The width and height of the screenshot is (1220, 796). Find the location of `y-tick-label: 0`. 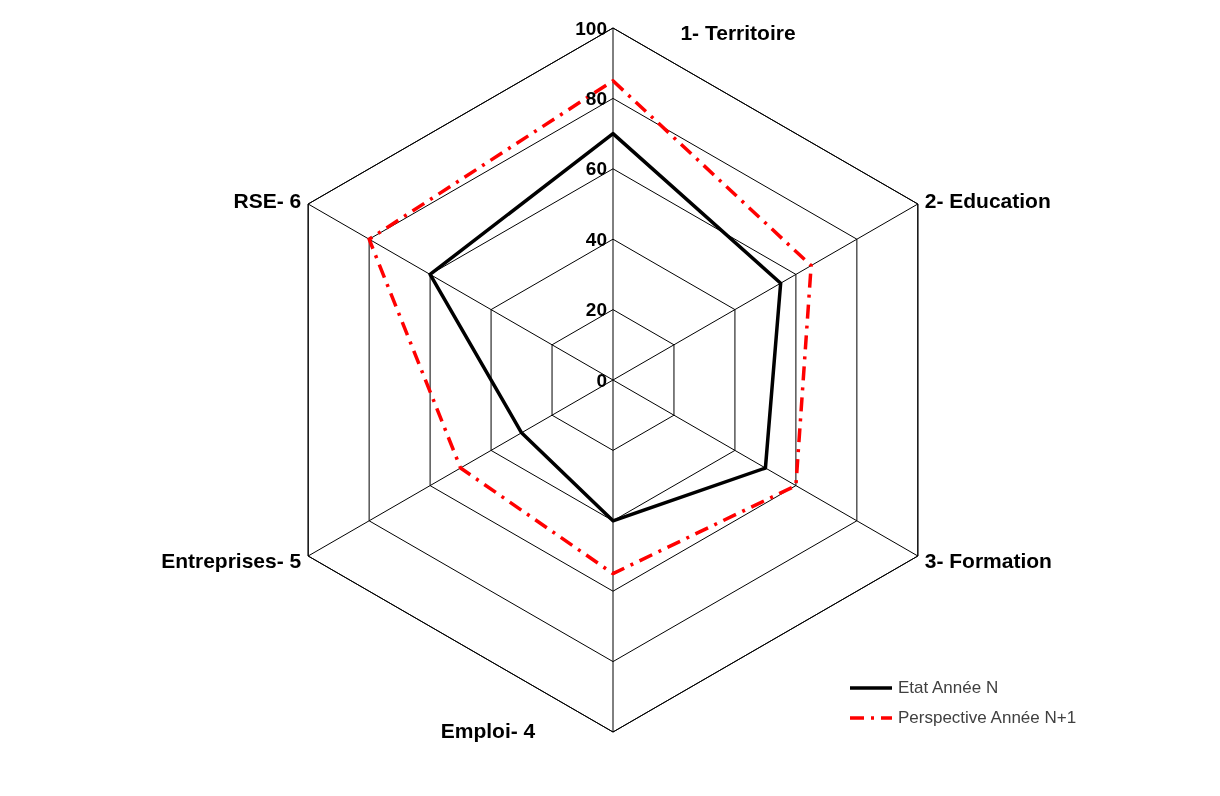

y-tick-label: 0 is located at coordinates (601, 380).